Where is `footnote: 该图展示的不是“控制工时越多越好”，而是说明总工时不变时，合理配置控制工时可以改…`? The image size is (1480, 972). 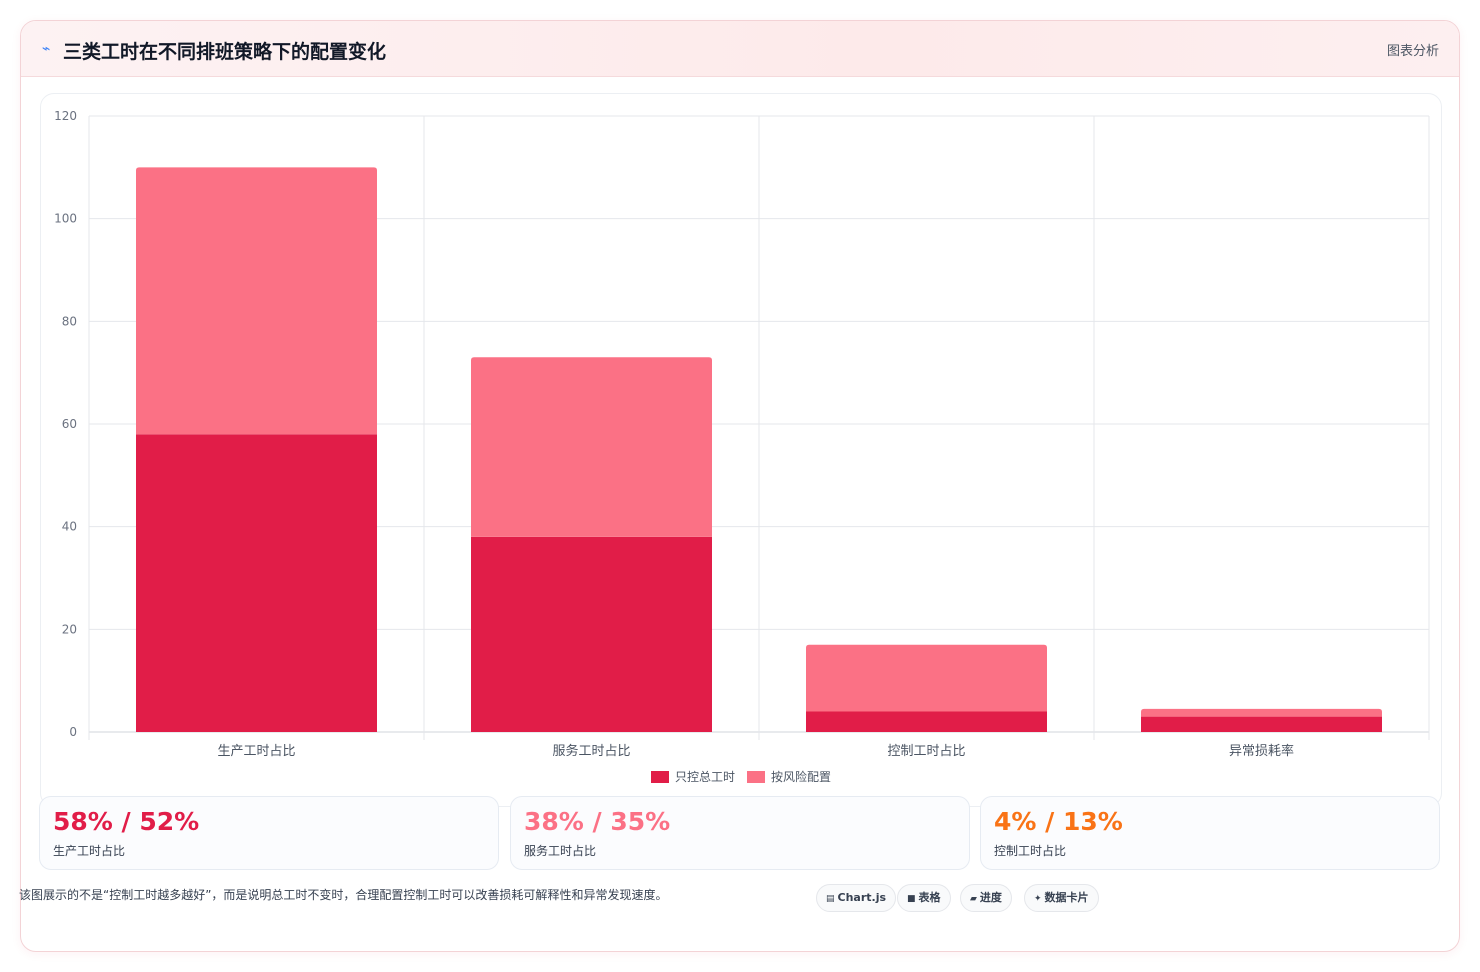
footnote: 该图展示的不是“控制工时越多越好”，而是说明总工时不变时，合理配置控制工时可以改… is located at coordinates (343, 895).